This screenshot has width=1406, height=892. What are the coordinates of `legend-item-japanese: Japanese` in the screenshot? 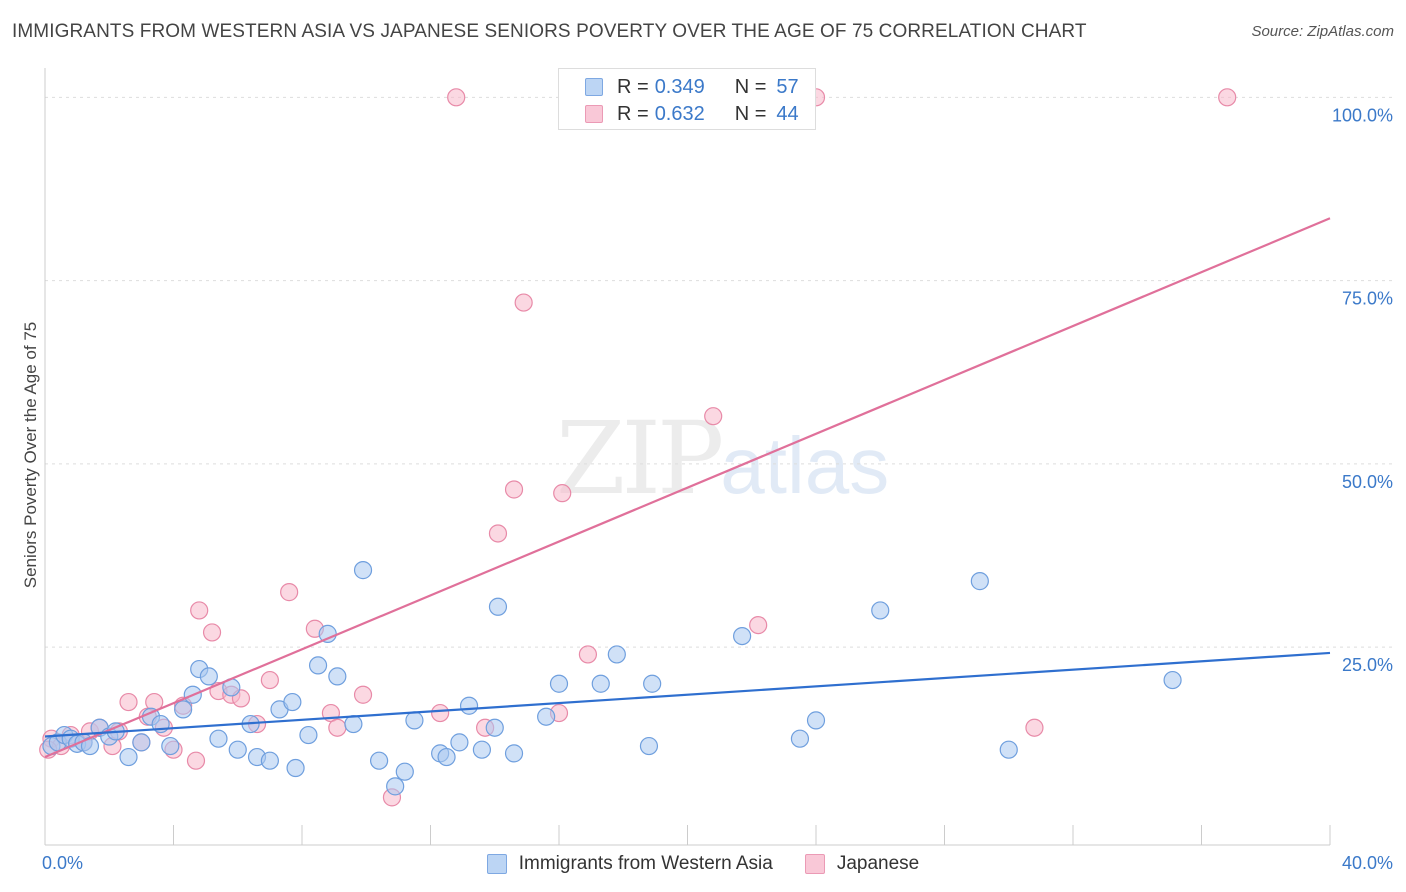 It's located at (862, 864).